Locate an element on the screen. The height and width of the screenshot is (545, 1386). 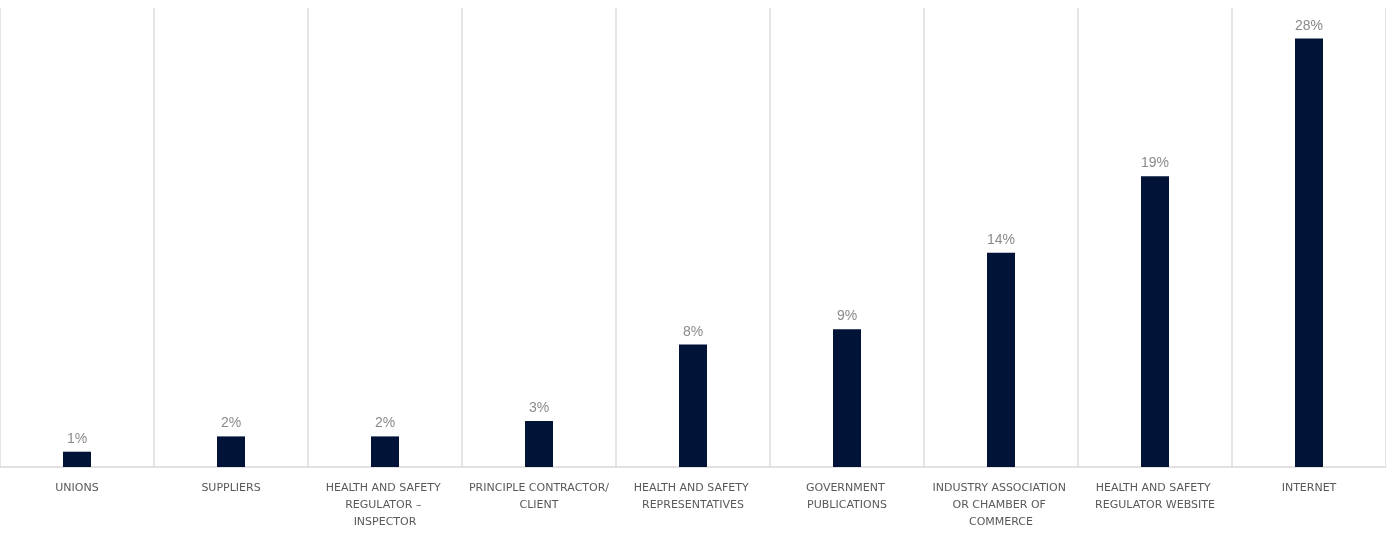
x-tick-label: INTERNET is located at coordinates (1309, 487).